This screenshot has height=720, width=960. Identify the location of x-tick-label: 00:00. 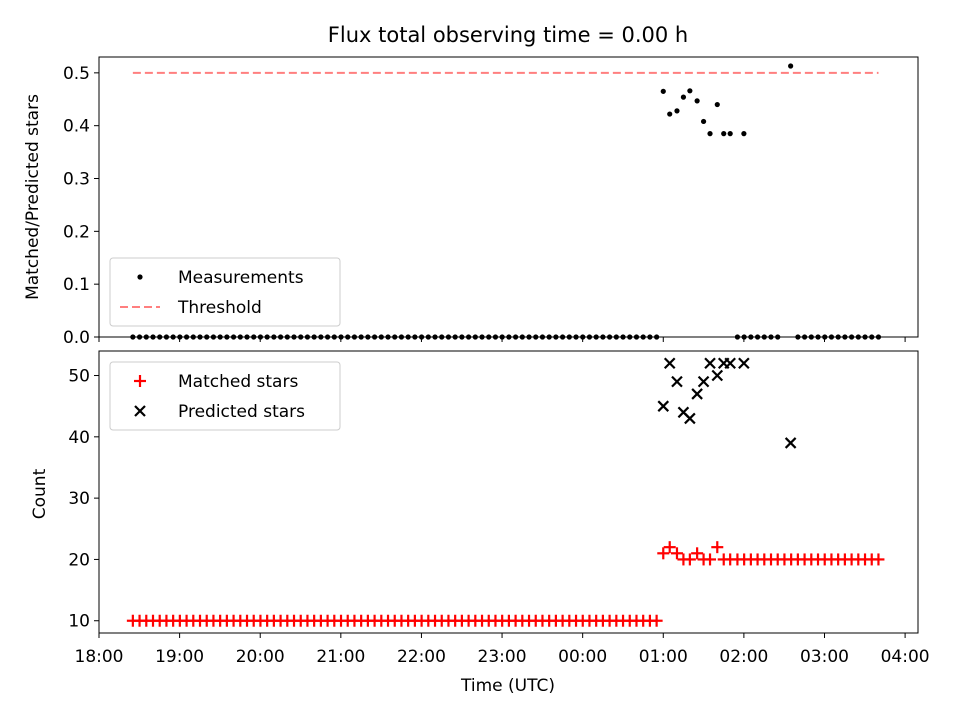
(582, 657).